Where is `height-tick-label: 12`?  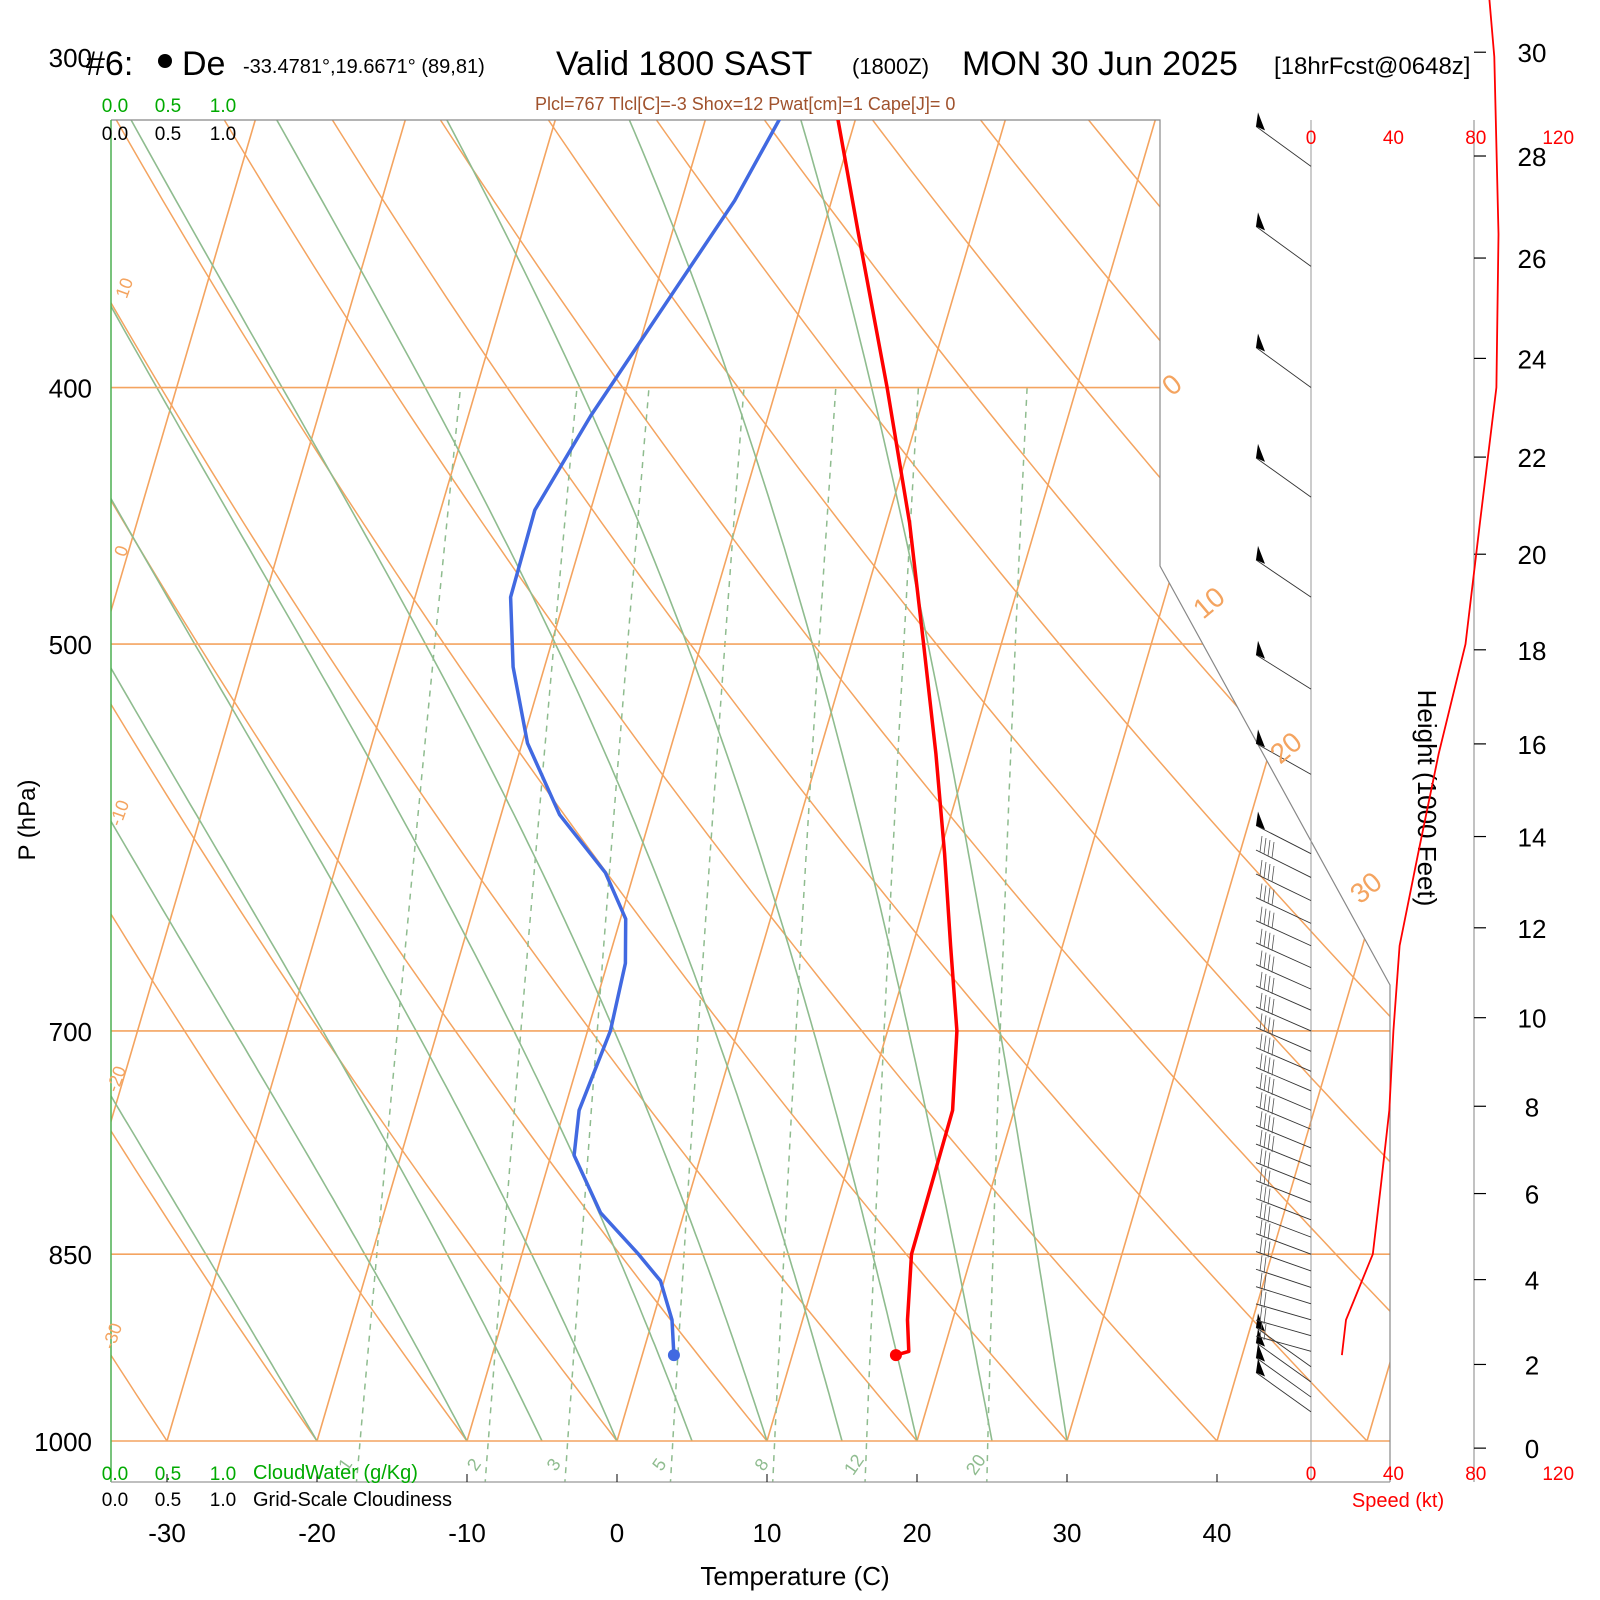 height-tick-label: 12 is located at coordinates (1532, 929).